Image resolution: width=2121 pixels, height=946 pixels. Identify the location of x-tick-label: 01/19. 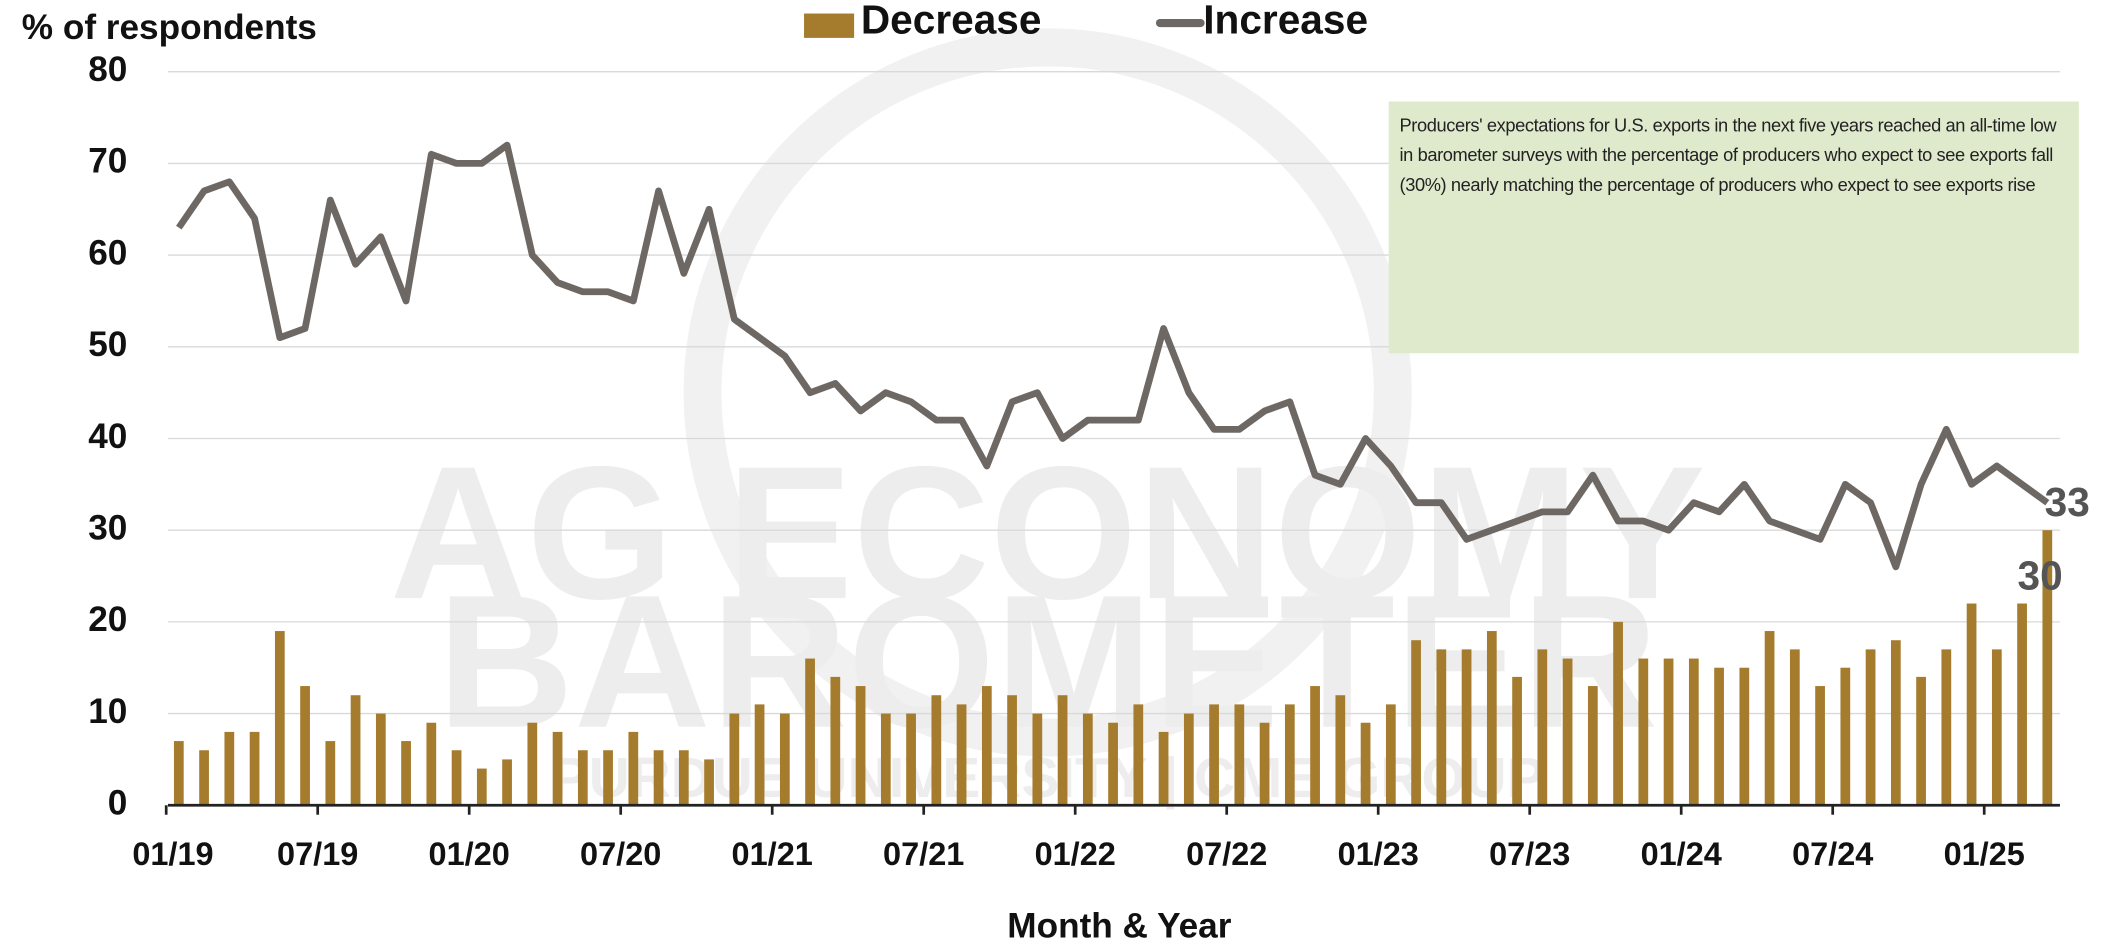
(172, 854).